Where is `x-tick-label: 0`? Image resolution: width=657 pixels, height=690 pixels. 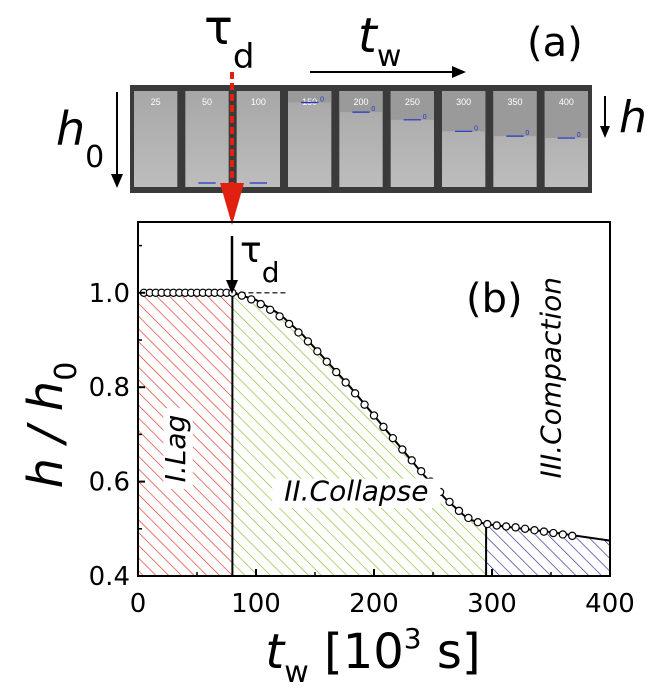
x-tick-label: 0 is located at coordinates (138, 604).